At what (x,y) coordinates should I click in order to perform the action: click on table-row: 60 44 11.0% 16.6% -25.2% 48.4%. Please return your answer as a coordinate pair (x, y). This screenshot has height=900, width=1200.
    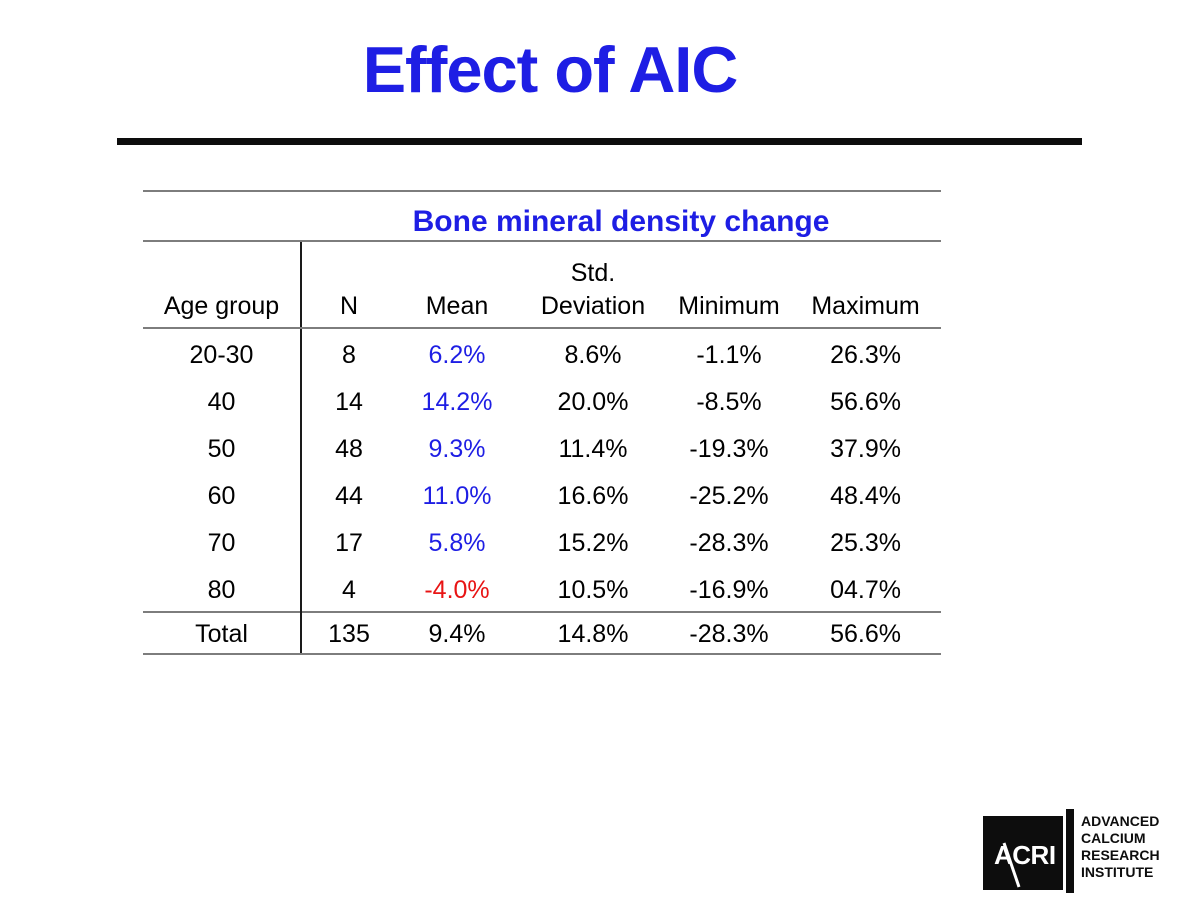
    Looking at the image, I should click on (542, 493).